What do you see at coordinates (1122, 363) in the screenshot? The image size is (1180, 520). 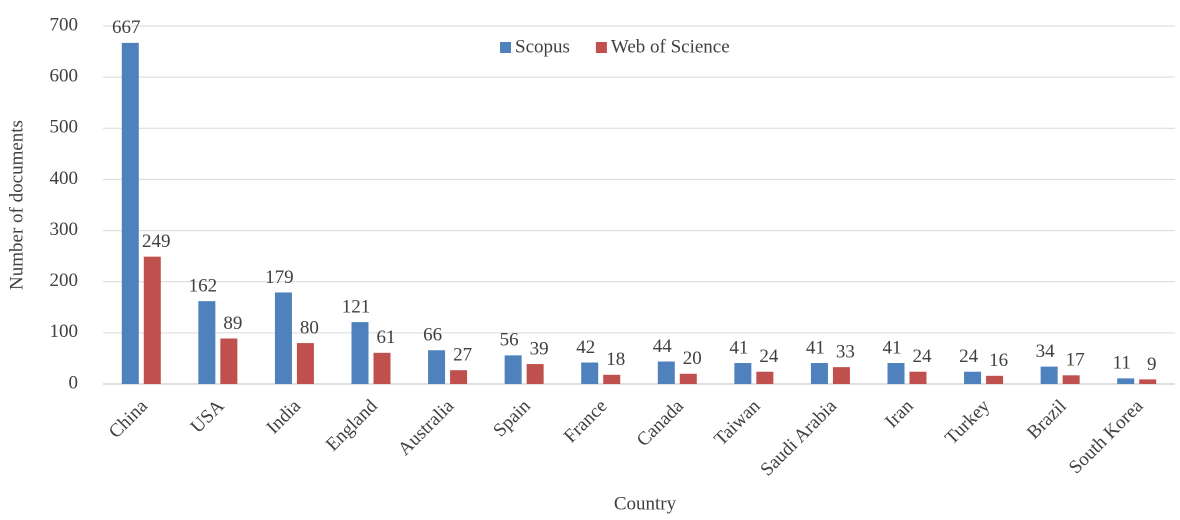 I see `data-label: 11` at bounding box center [1122, 363].